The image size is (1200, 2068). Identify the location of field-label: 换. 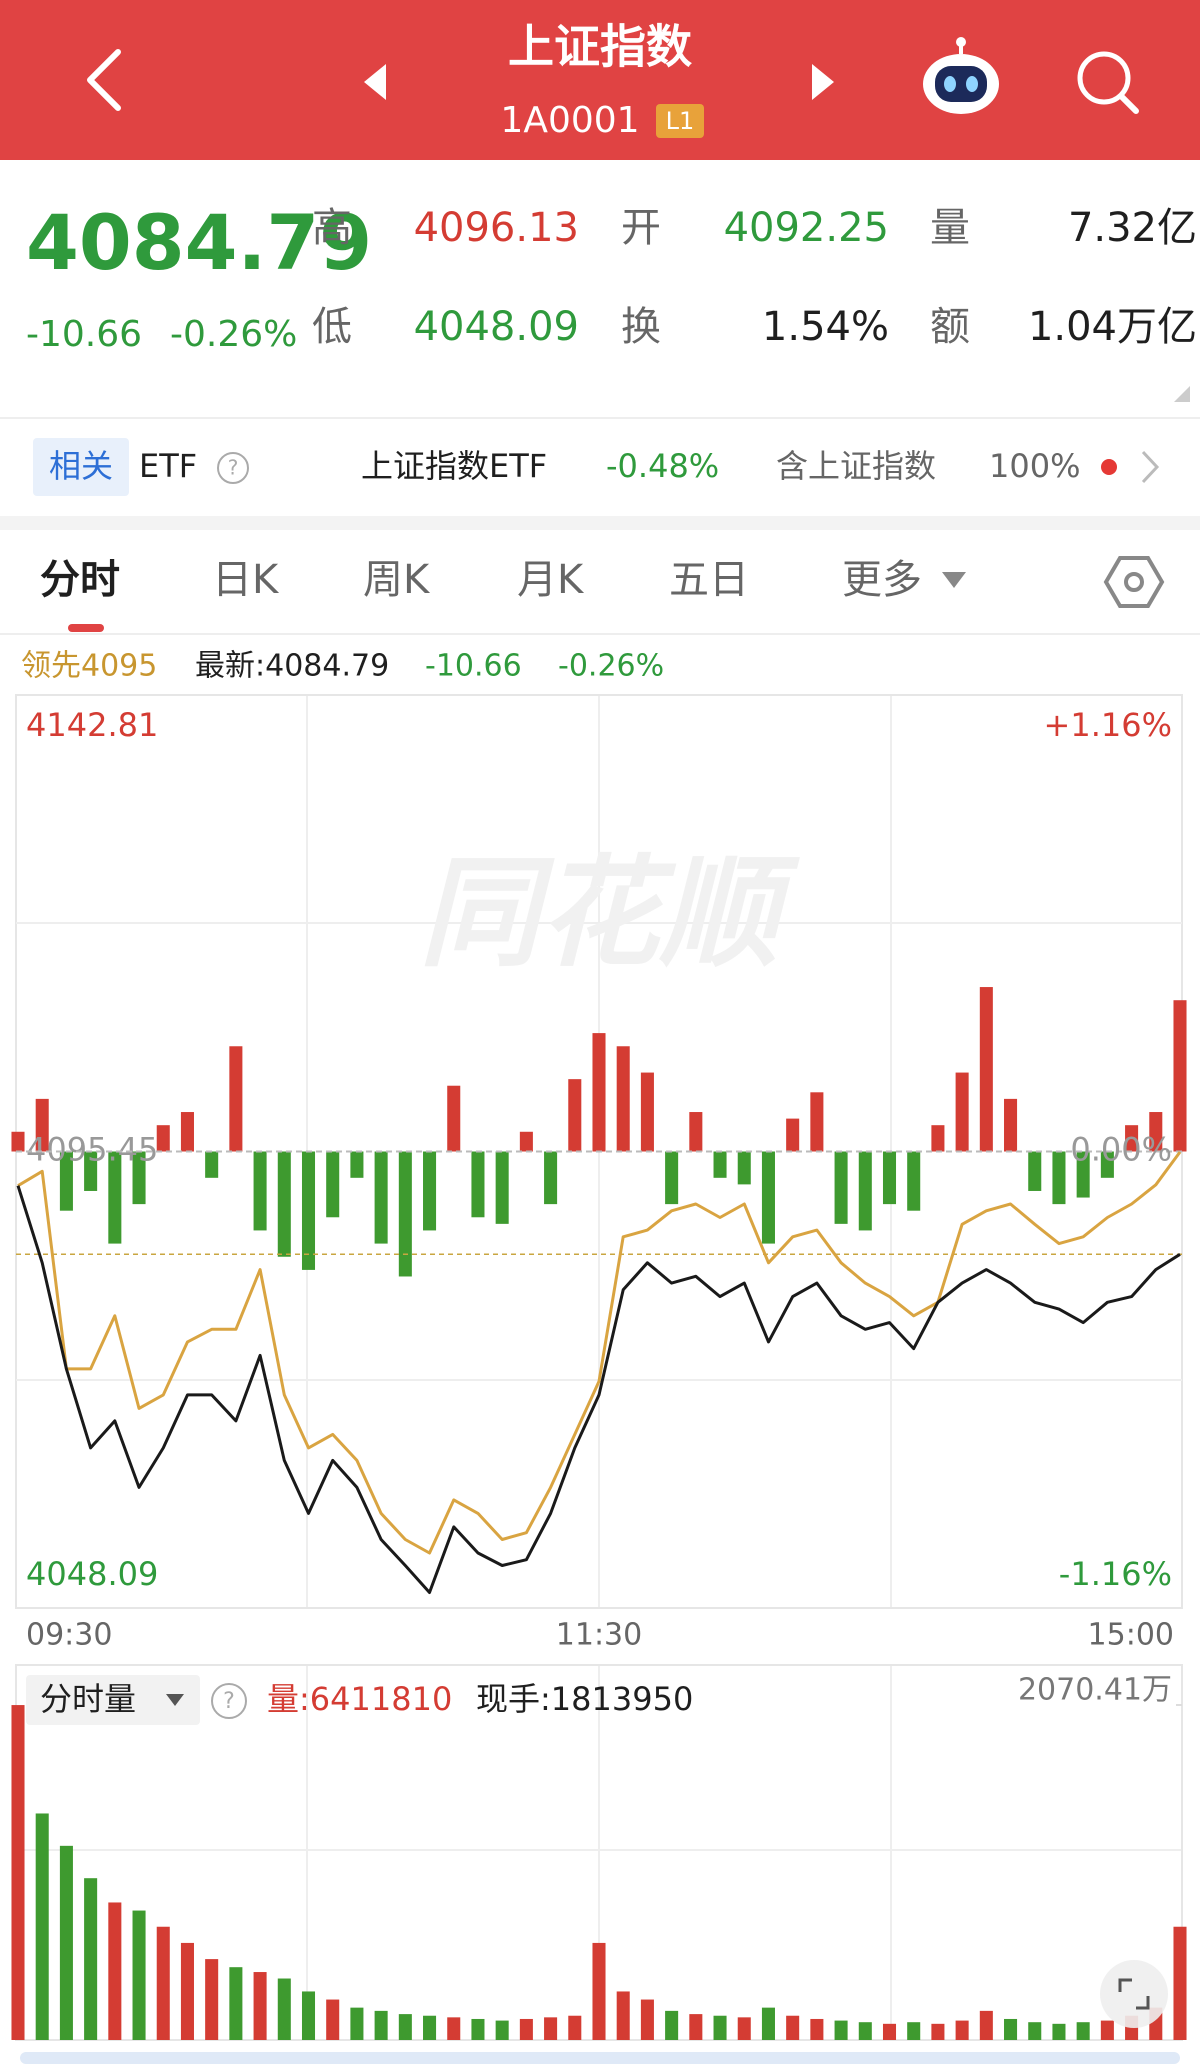
(641, 327).